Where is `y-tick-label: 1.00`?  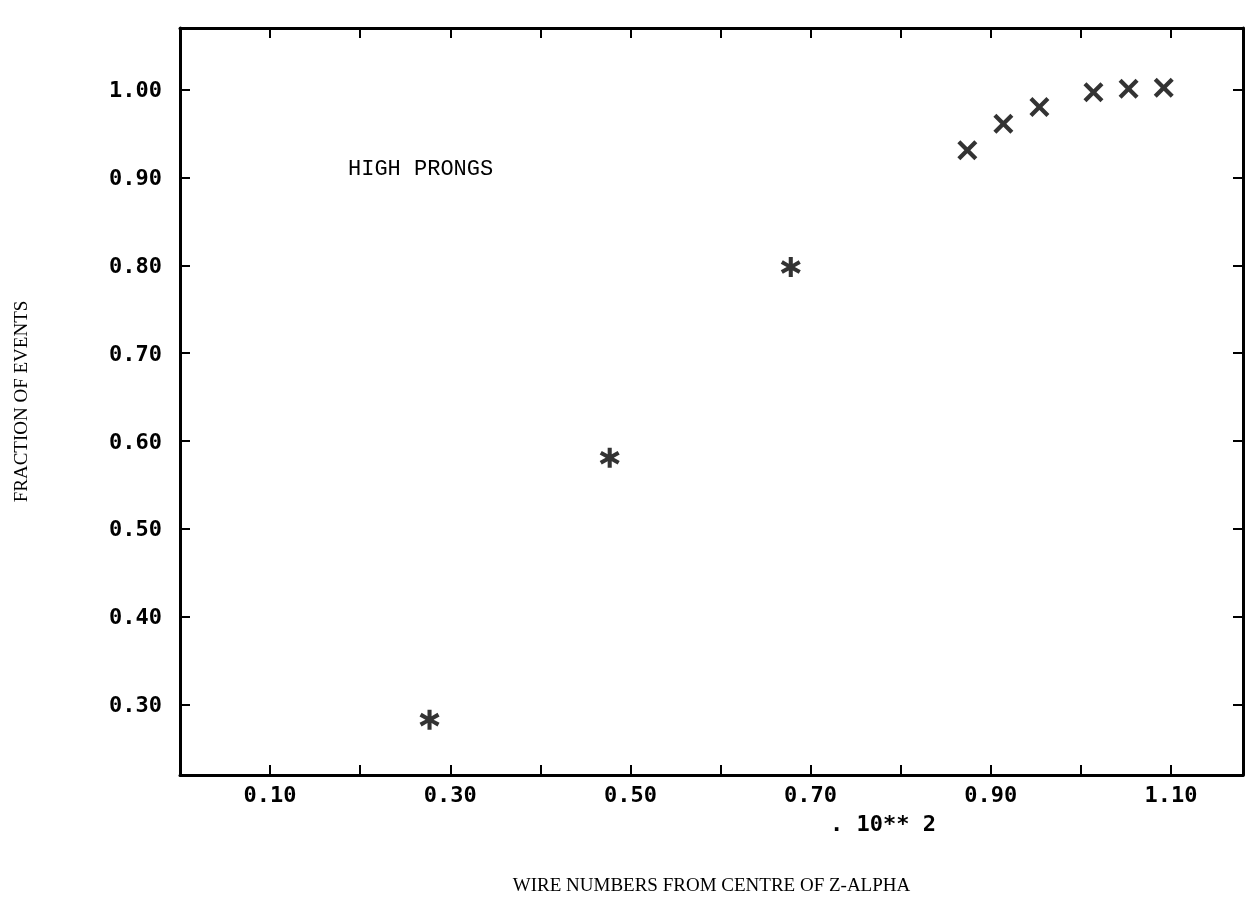 y-tick-label: 1.00 is located at coordinates (135, 90).